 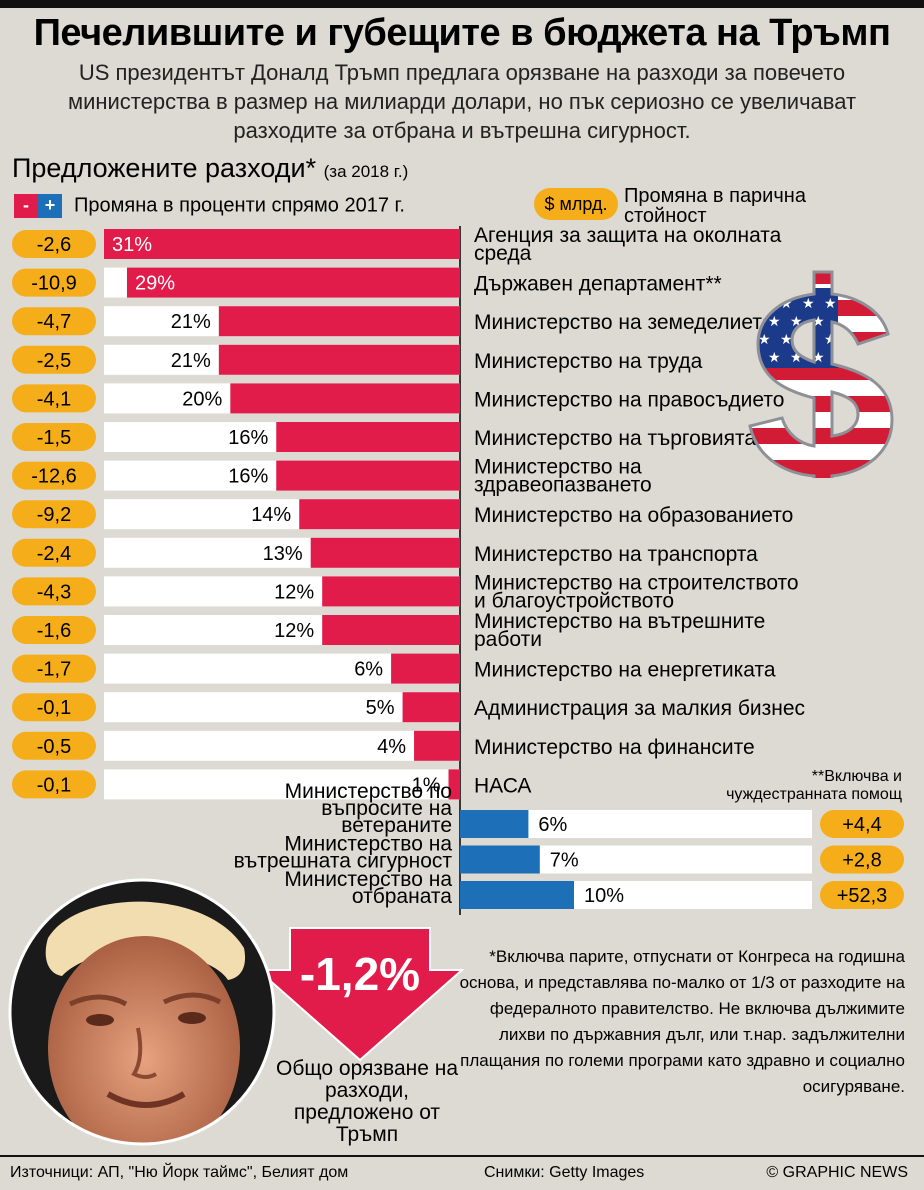 What do you see at coordinates (50, 205) in the screenshot?
I see `plus-swatch: +` at bounding box center [50, 205].